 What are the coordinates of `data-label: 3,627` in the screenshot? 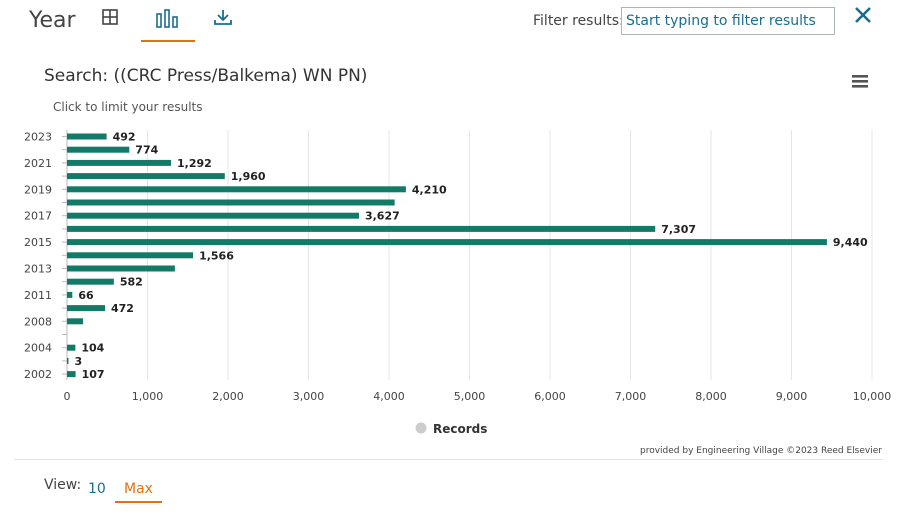 It's located at (382, 216).